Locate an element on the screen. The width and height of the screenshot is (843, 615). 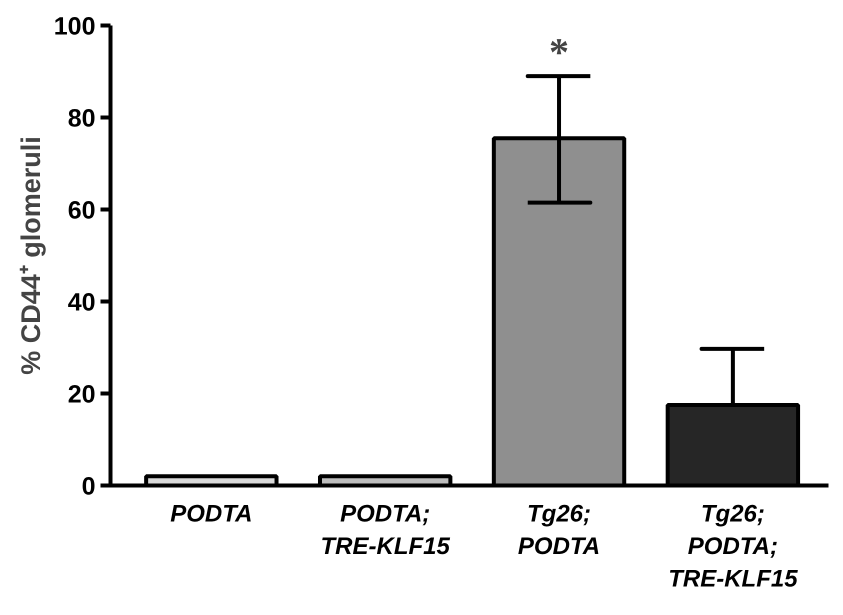
x-tick-label: Tg26; PODTA; TRE-KLF15 is located at coordinates (733, 546).